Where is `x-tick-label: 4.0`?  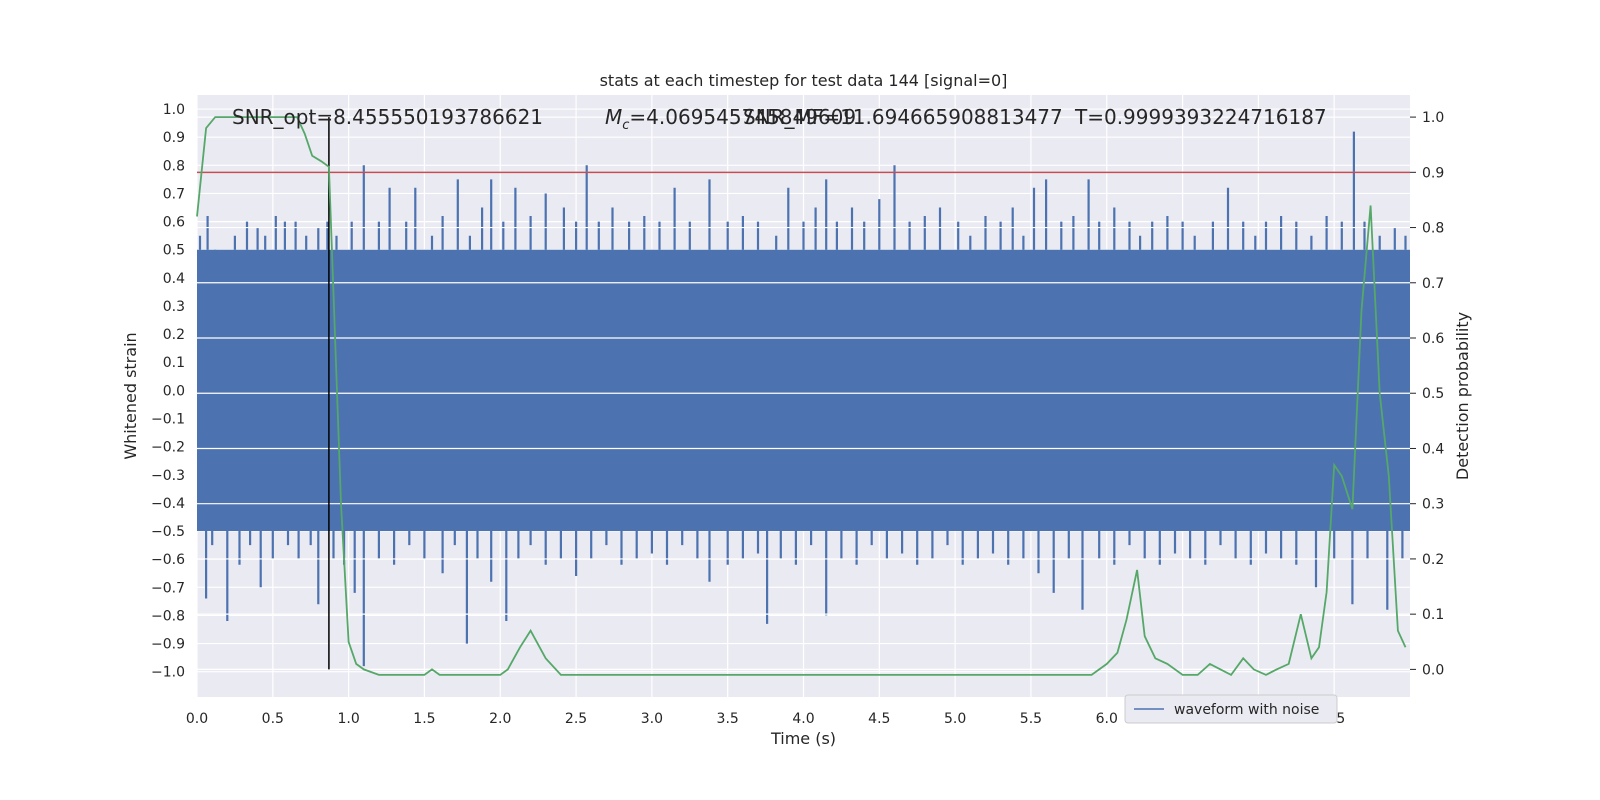
x-tick-label: 4.0 is located at coordinates (803, 719).